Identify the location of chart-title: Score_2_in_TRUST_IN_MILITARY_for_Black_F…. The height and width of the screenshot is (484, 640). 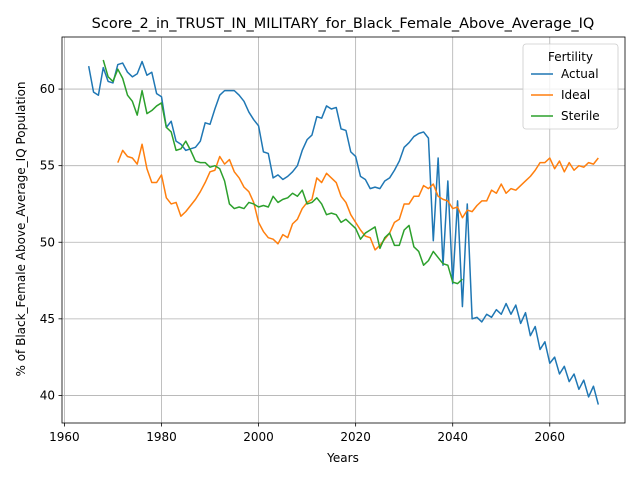
(343, 24).